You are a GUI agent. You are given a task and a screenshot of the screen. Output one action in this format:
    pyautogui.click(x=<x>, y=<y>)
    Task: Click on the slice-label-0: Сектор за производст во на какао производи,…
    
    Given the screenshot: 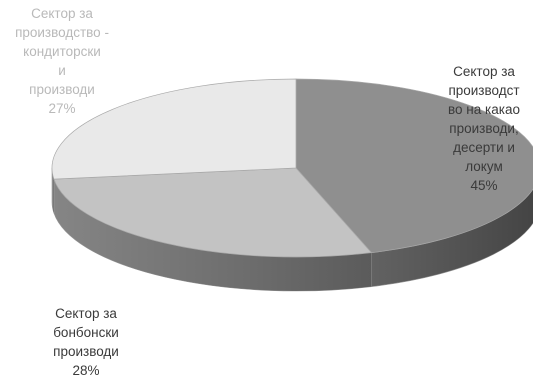 What is the action you would take?
    pyautogui.click(x=484, y=128)
    